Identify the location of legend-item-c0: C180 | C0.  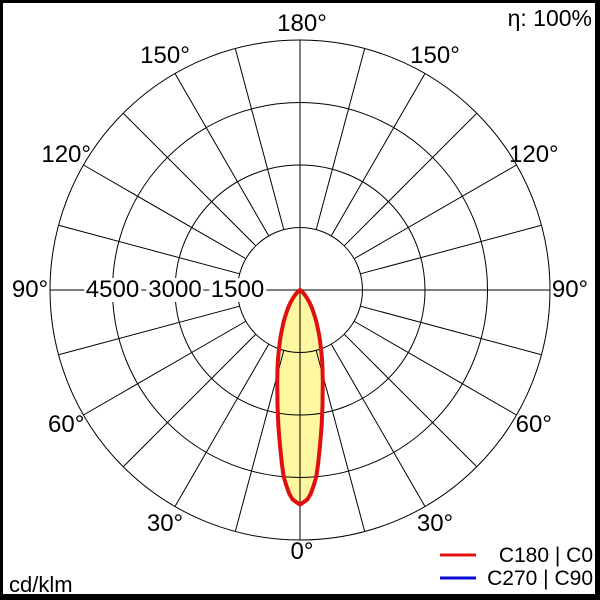
(513, 555).